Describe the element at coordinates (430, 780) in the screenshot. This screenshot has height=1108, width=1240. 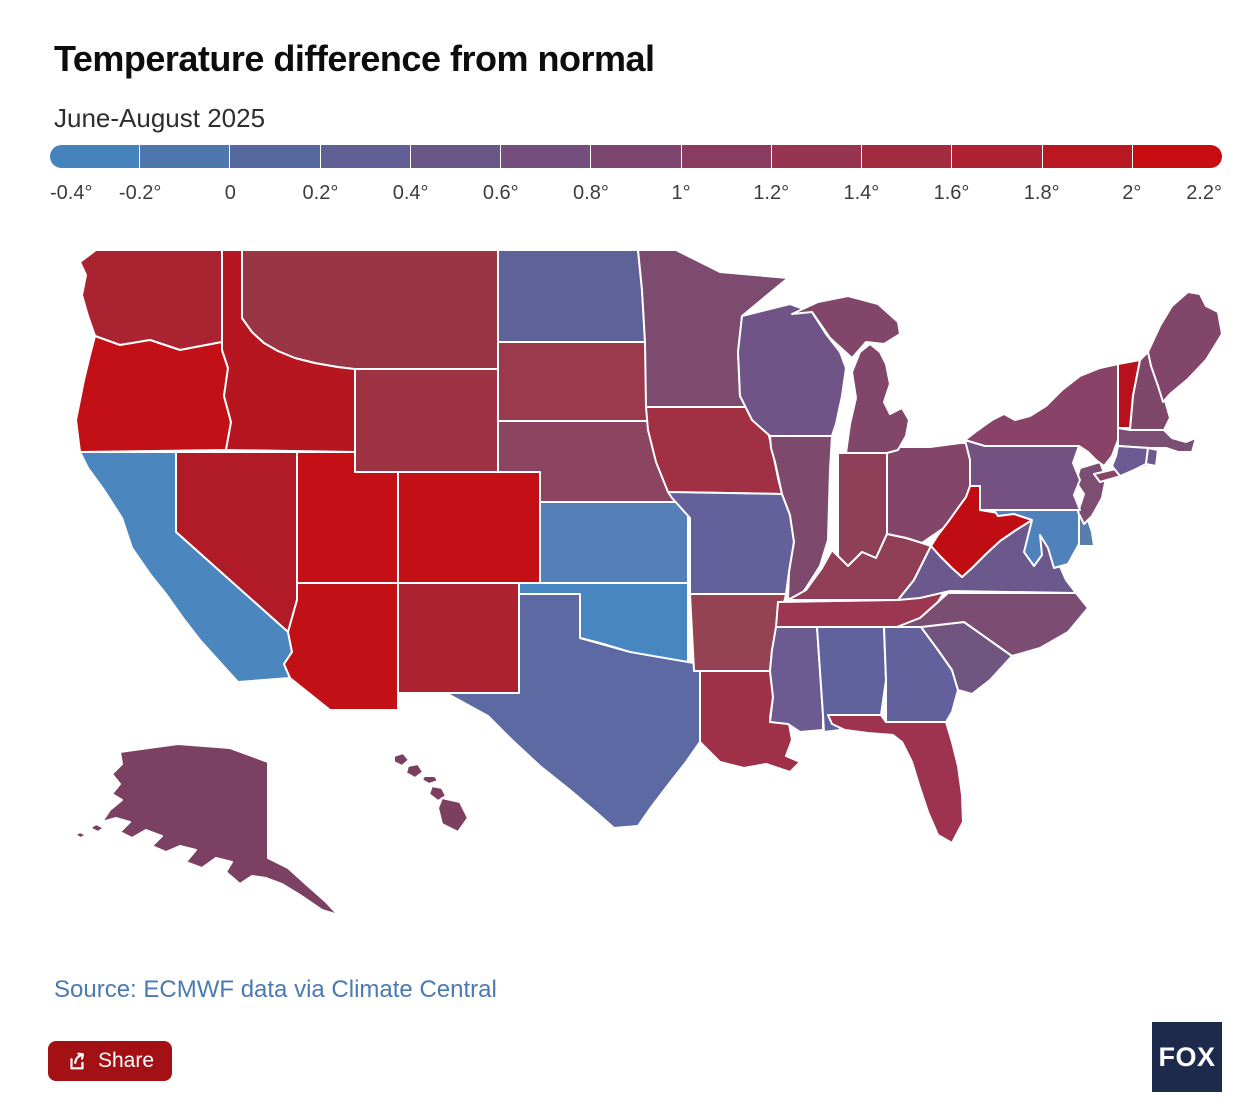
I see `state-hawaii-molokai` at that location.